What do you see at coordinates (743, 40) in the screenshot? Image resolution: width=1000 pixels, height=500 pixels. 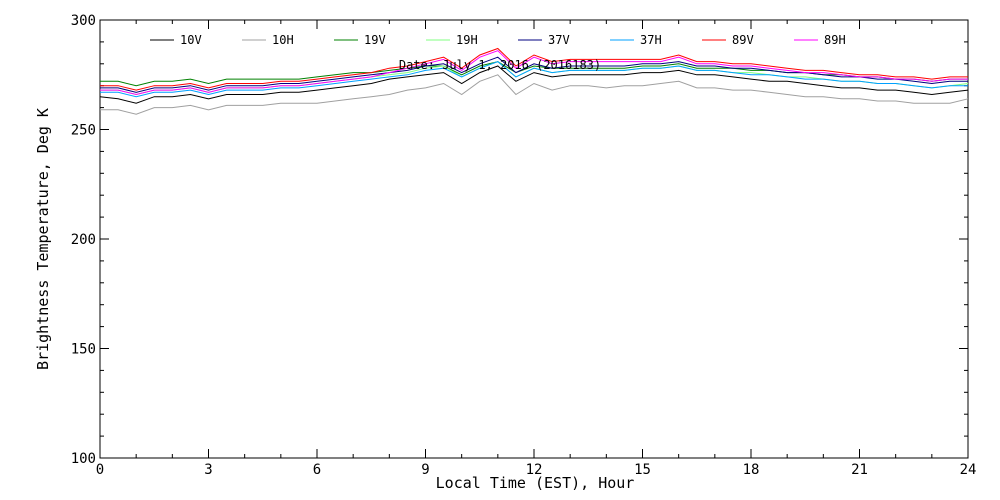 I see `legend-label-89v: 89V` at bounding box center [743, 40].